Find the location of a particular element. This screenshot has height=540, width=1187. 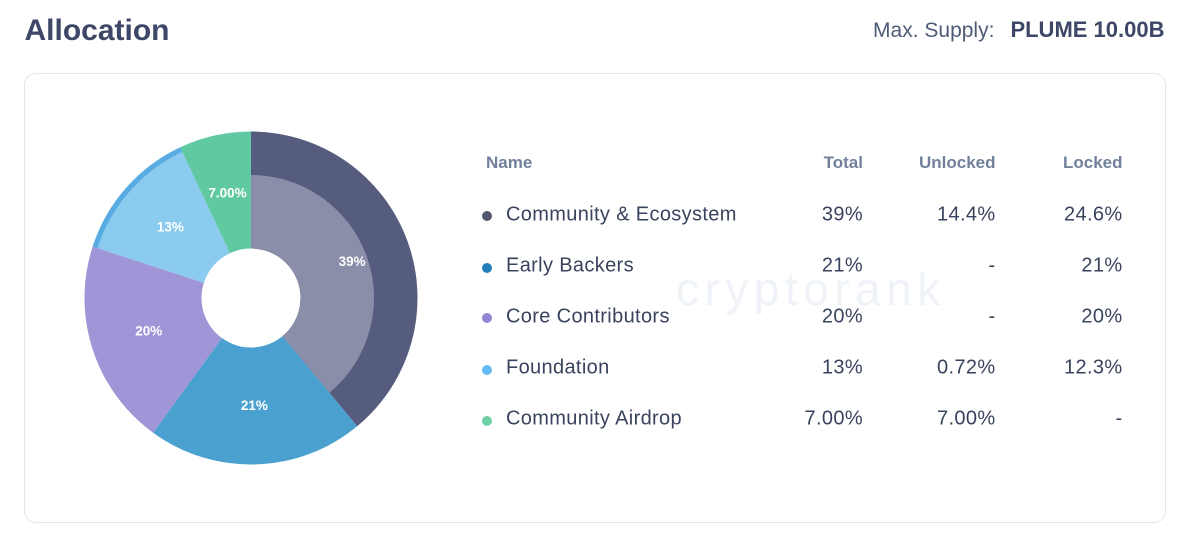

svg-text: 21% is located at coordinates (254, 404).